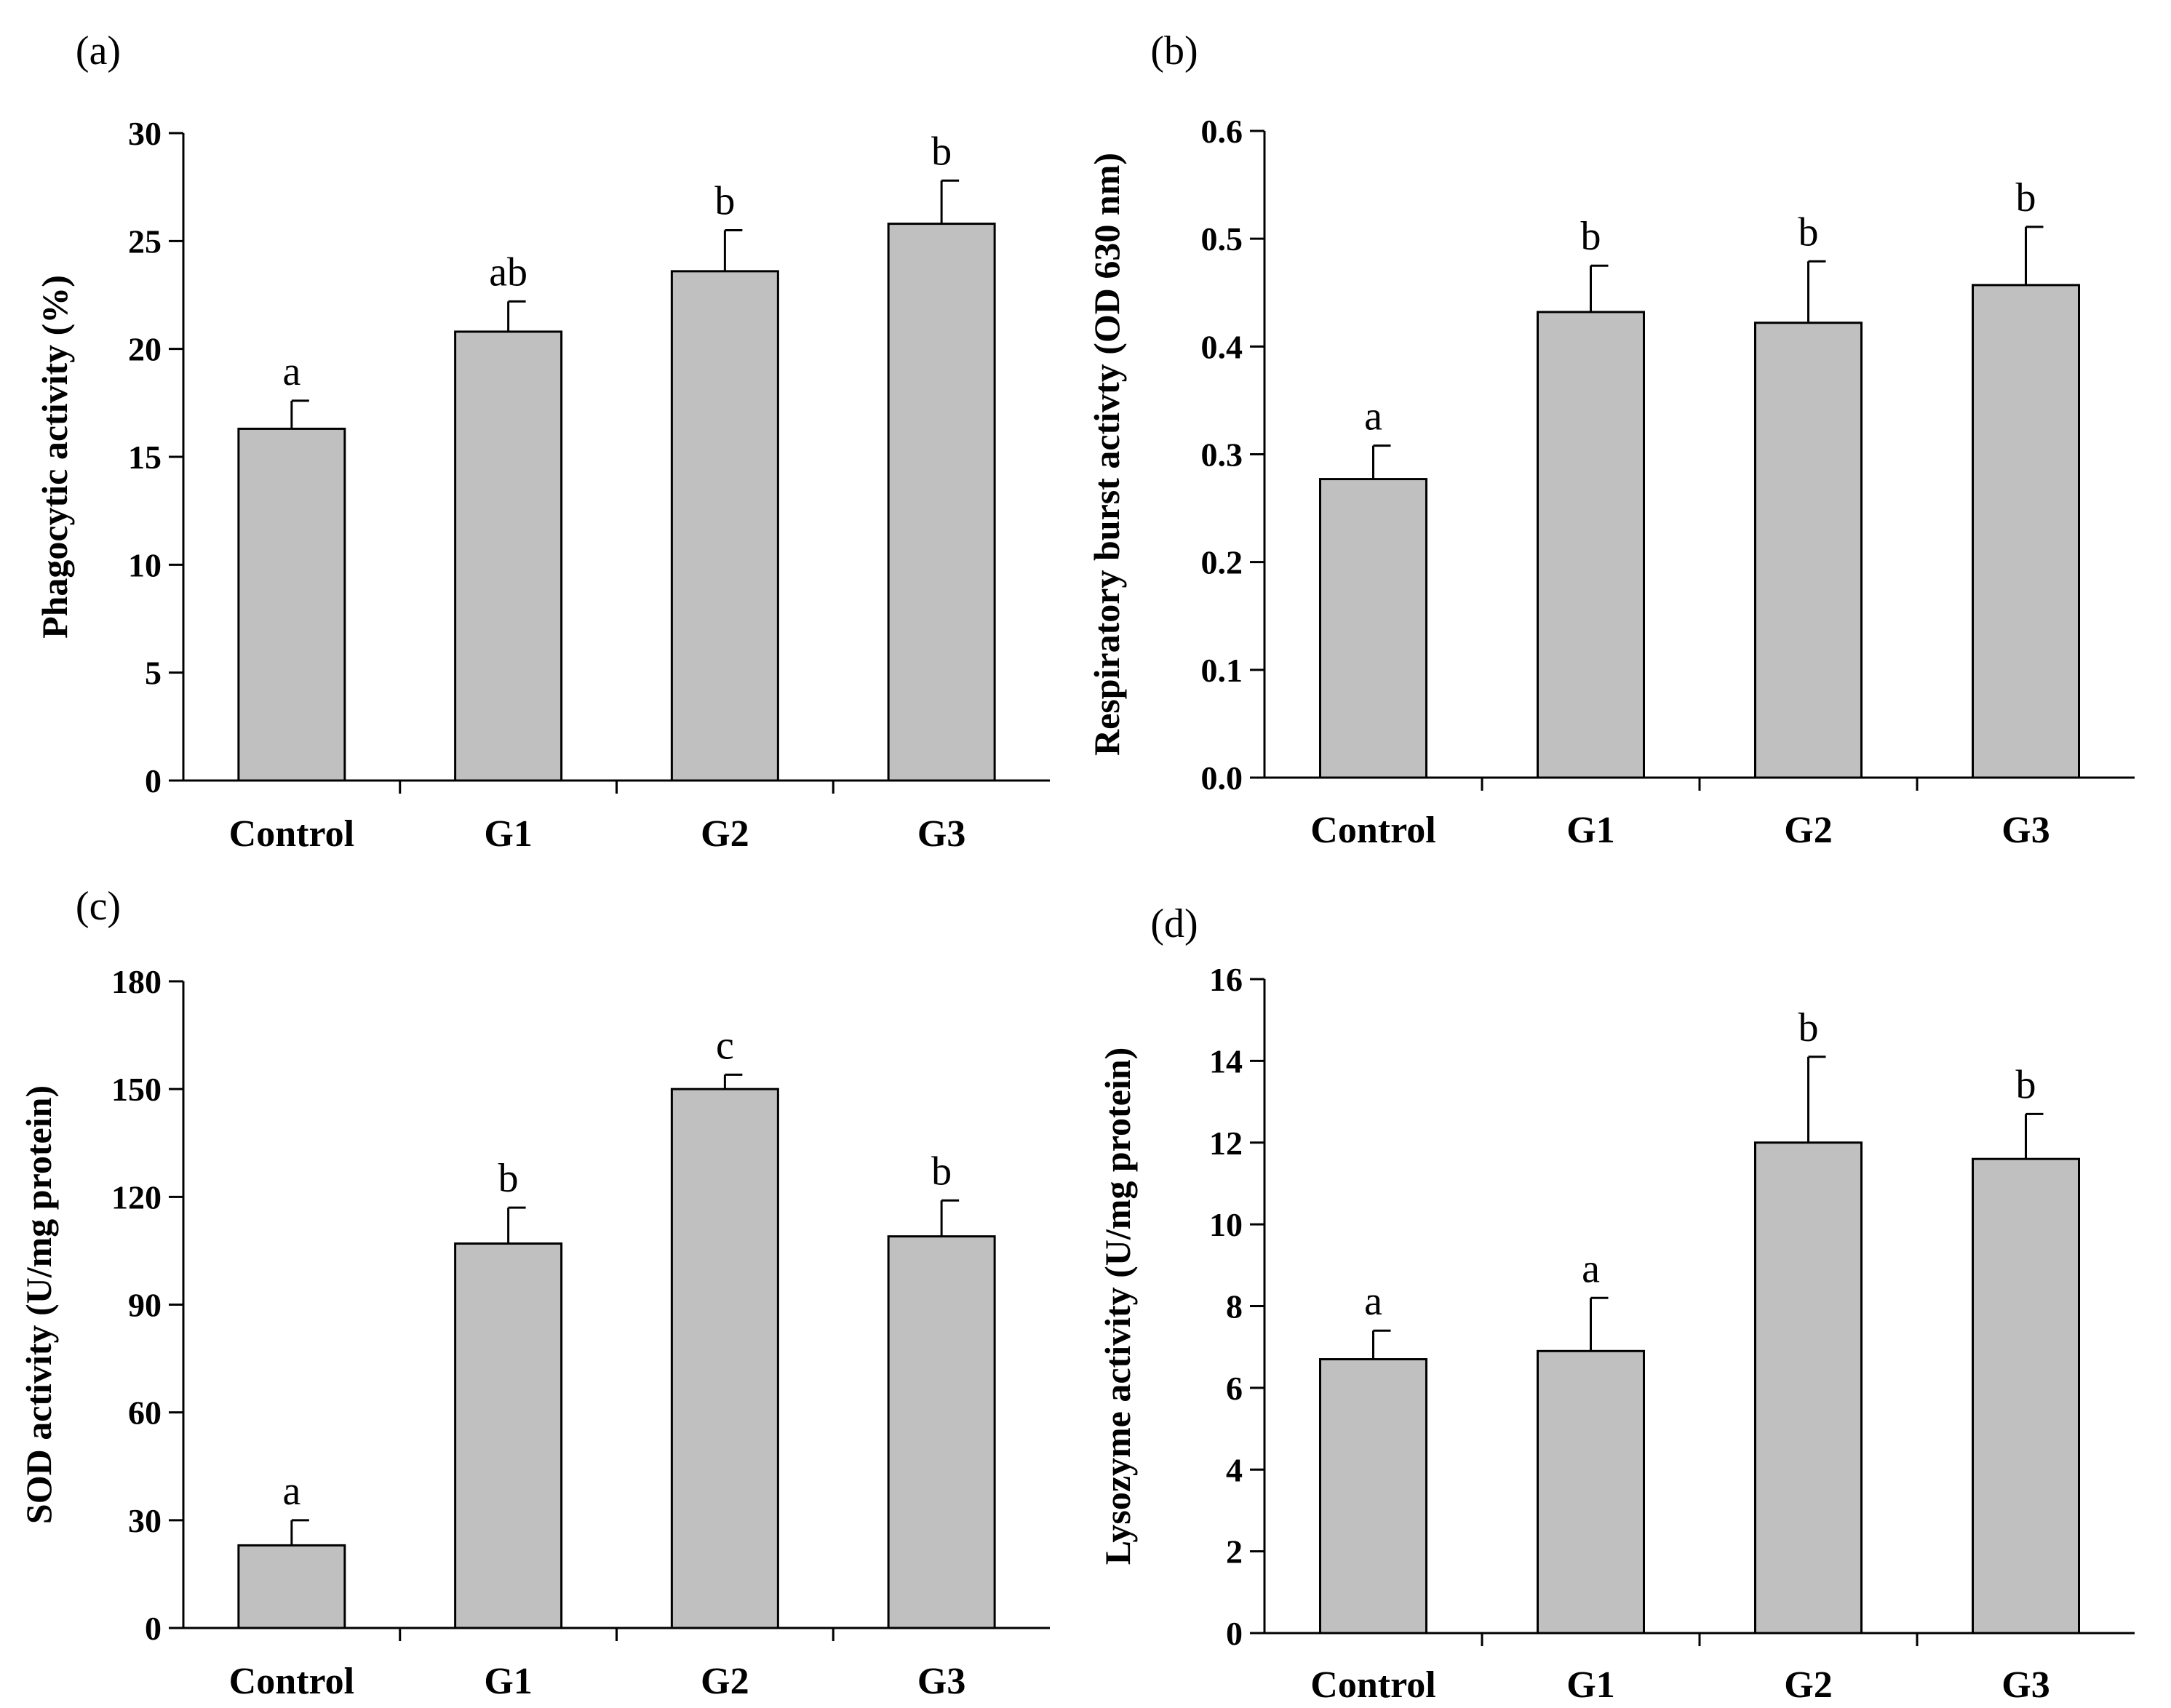 The image size is (2171, 1708). What do you see at coordinates (145, 349) in the screenshot?
I see `y-tick-label: 20` at bounding box center [145, 349].